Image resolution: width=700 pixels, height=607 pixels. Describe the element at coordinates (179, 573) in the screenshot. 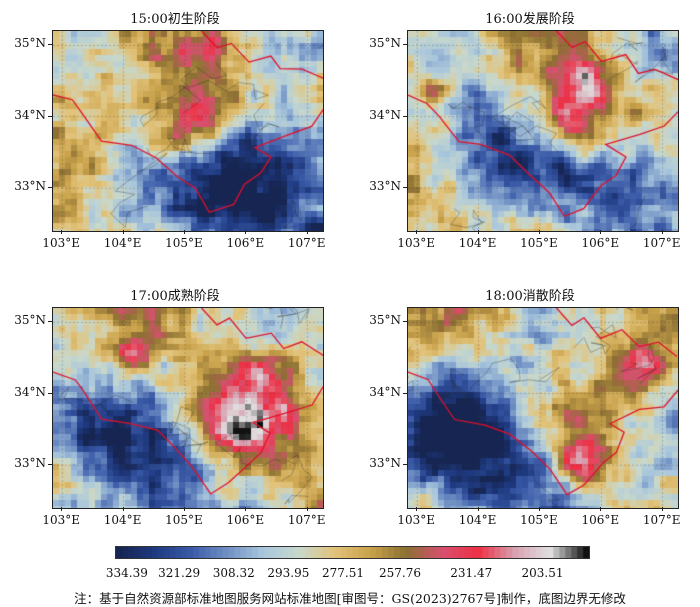

I see `colorbar-tick-label: 321.29` at that location.